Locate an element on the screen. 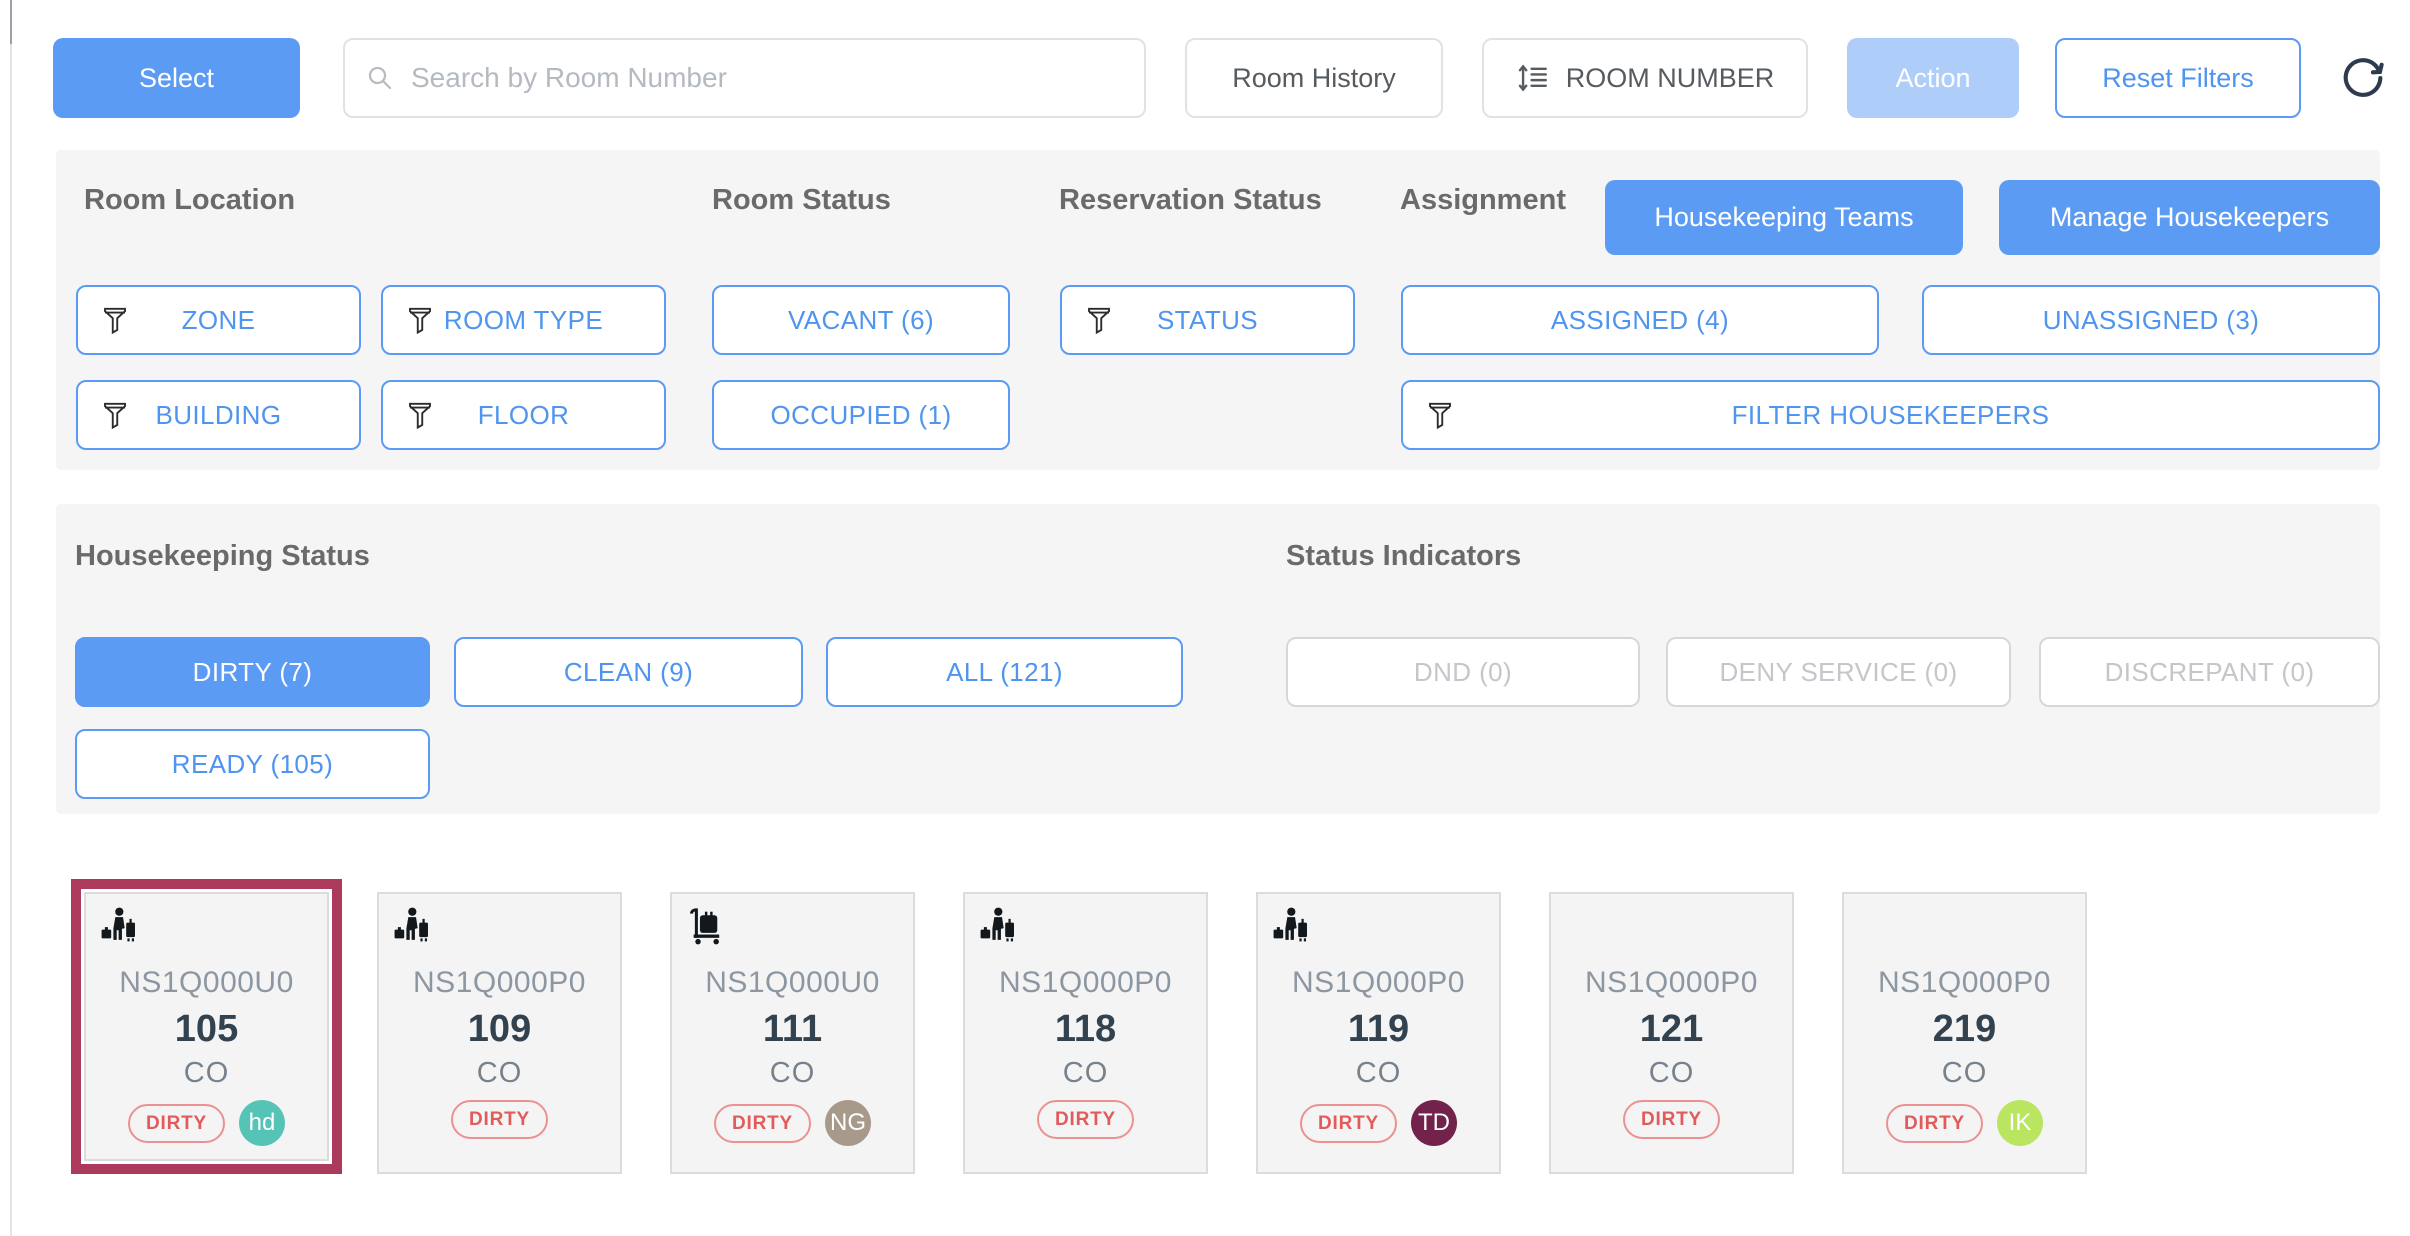 This screenshot has width=2410, height=1236. room-card: NS1Q000U0 111 CO DIRTY NG is located at coordinates (792, 1033).